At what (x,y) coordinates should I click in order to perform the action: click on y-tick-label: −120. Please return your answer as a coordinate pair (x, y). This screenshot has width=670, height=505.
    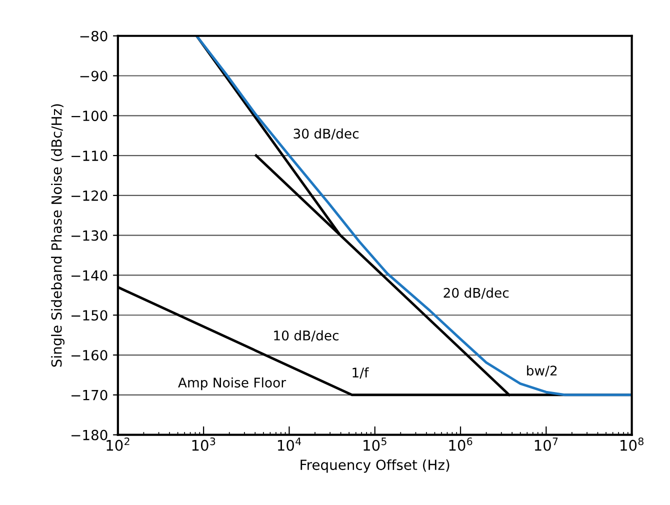
    Looking at the image, I should click on (90, 195).